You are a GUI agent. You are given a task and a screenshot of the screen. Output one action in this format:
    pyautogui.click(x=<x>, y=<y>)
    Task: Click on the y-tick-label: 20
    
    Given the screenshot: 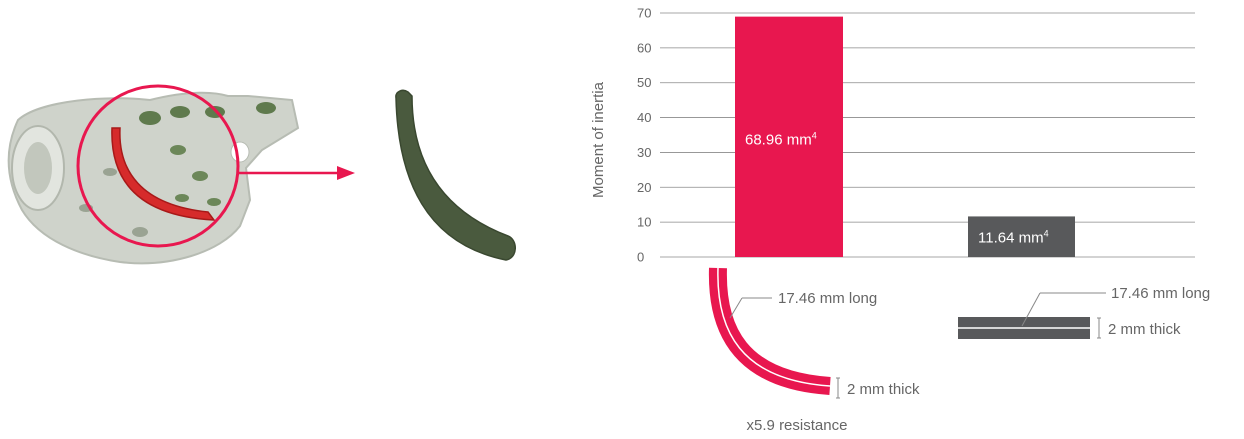 What is the action you would take?
    pyautogui.click(x=644, y=187)
    